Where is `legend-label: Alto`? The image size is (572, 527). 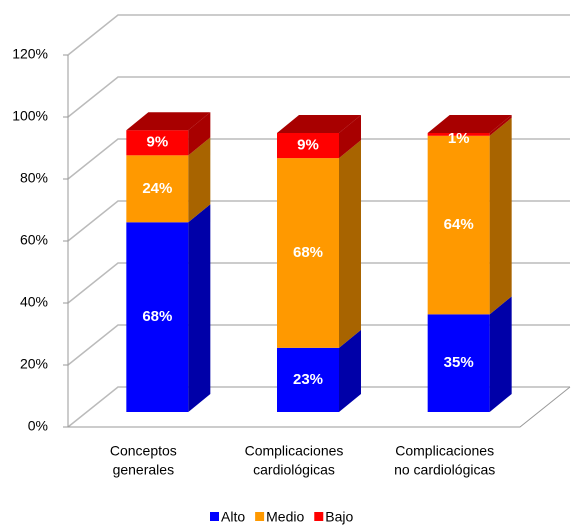
legend-label: Alto is located at coordinates (233, 517).